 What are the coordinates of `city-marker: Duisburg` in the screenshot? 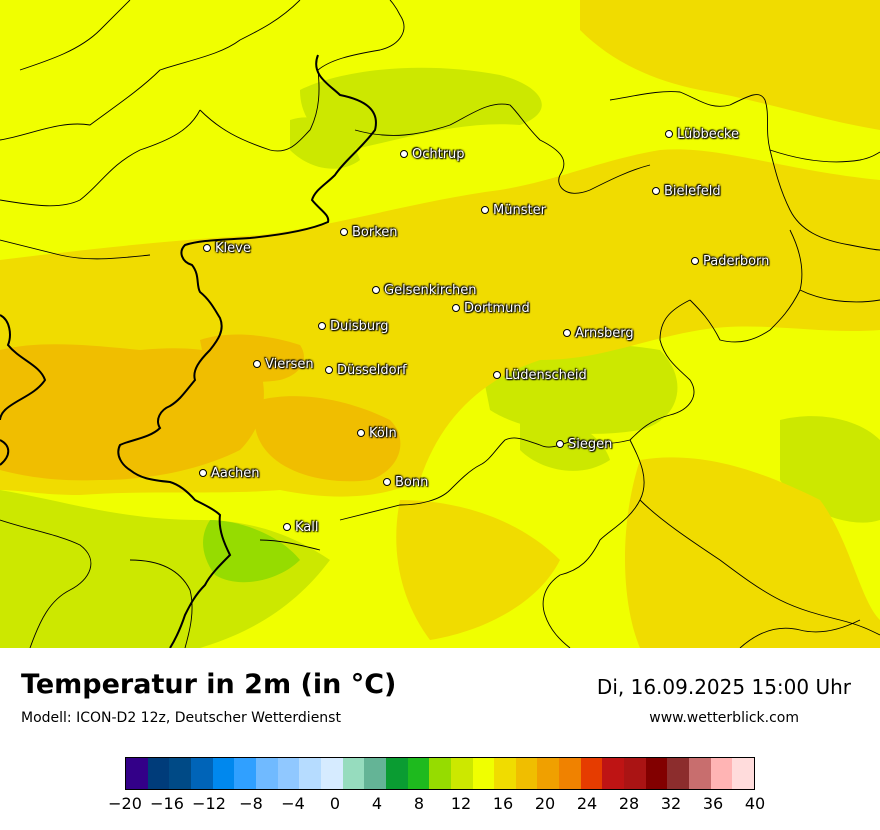 It's located at (353, 327).